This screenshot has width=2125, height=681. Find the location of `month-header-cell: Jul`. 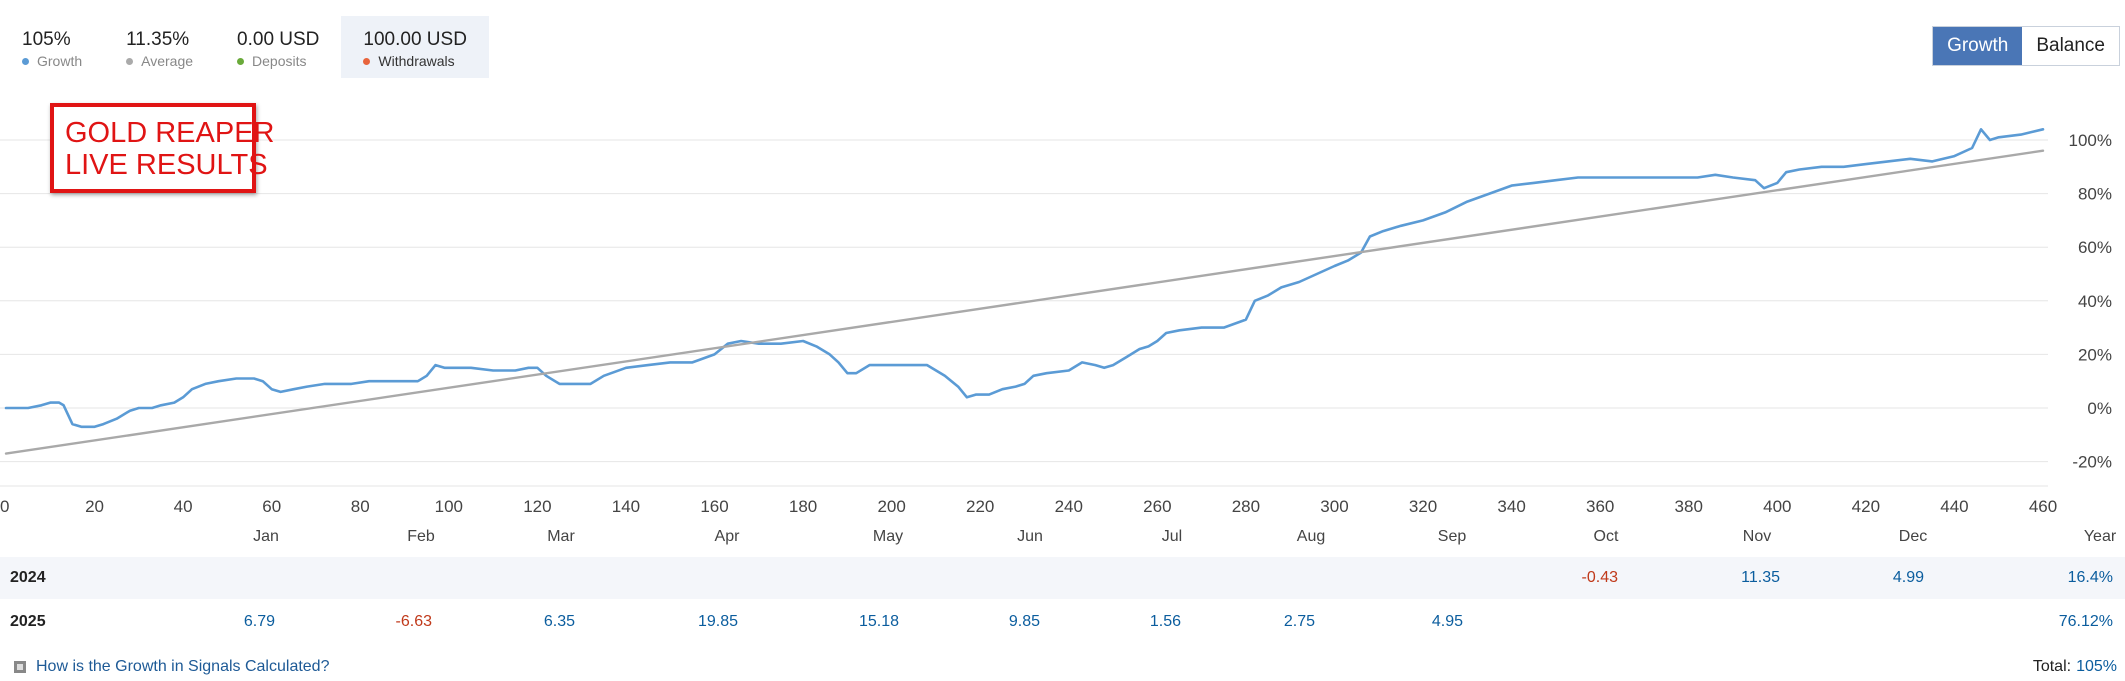

month-header-cell: Jul is located at coordinates (1172, 536).